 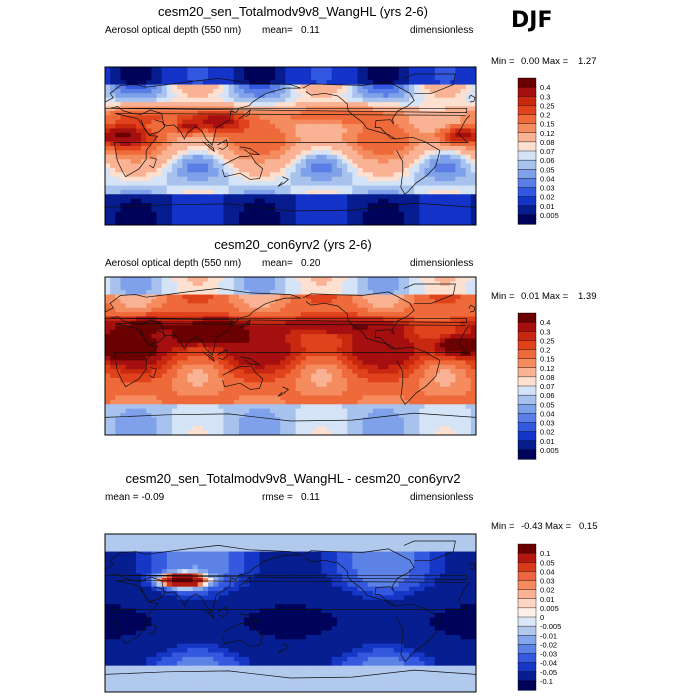 I want to click on panel-1-max-value: 1.27, so click(x=587, y=61).